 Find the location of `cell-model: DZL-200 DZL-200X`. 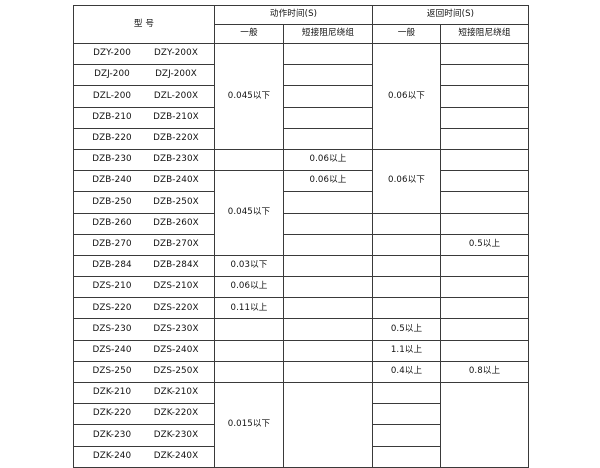

cell-model: DZL-200 DZL-200X is located at coordinates (144, 96).